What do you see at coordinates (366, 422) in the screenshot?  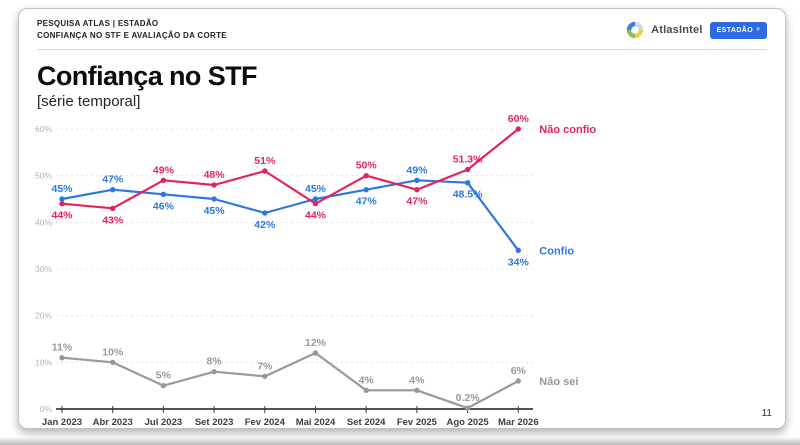 I see `svg-text: Set 2024` at bounding box center [366, 422].